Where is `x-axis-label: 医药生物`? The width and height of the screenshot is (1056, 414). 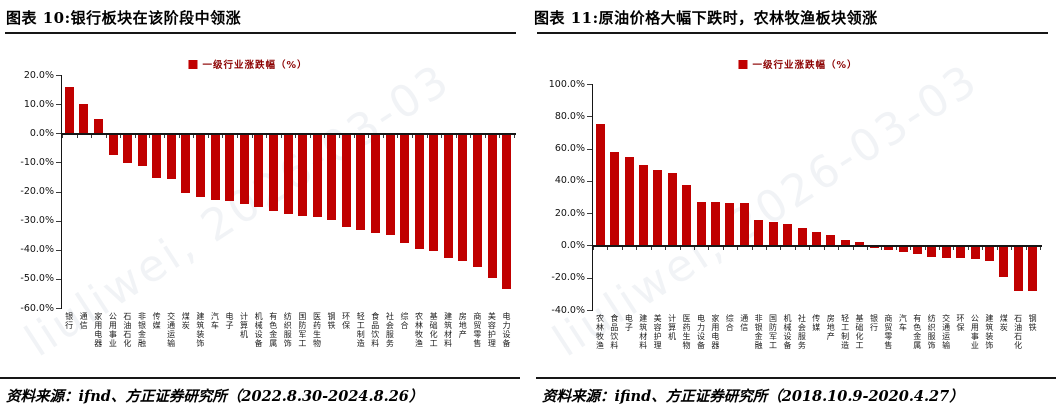 x-axis-label: 医药生物 is located at coordinates (317, 330).